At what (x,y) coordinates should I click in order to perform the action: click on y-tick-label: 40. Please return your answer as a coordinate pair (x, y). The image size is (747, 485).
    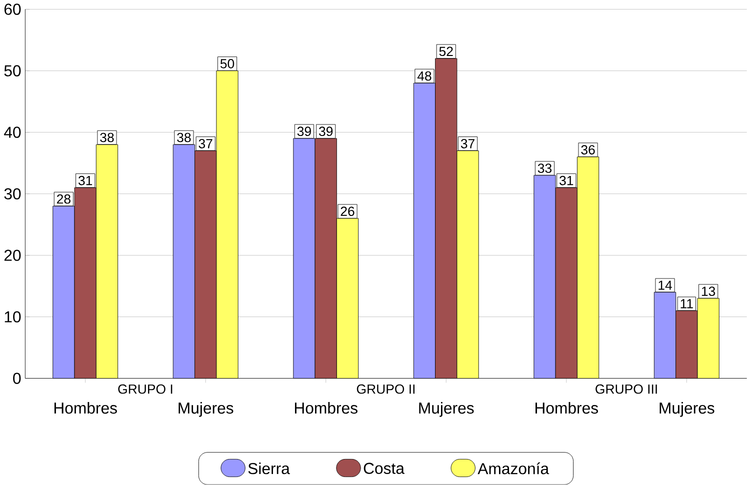
    Looking at the image, I should click on (12, 132).